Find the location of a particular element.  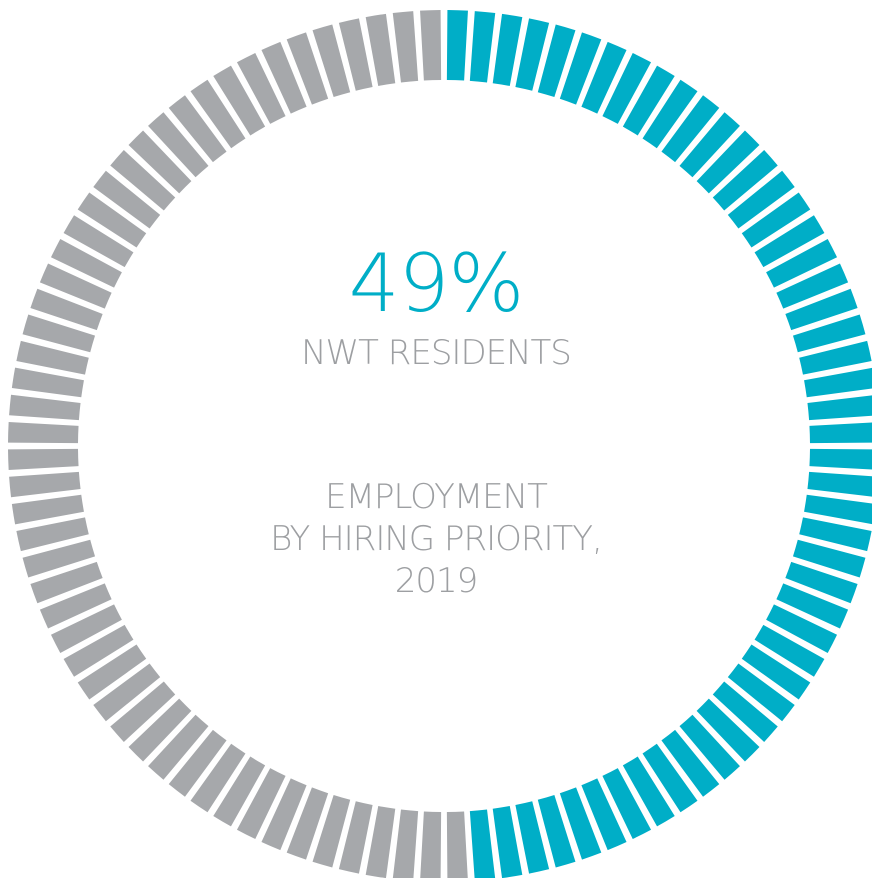

chart-title-line-1: EMPLOYMENT is located at coordinates (436, 497).